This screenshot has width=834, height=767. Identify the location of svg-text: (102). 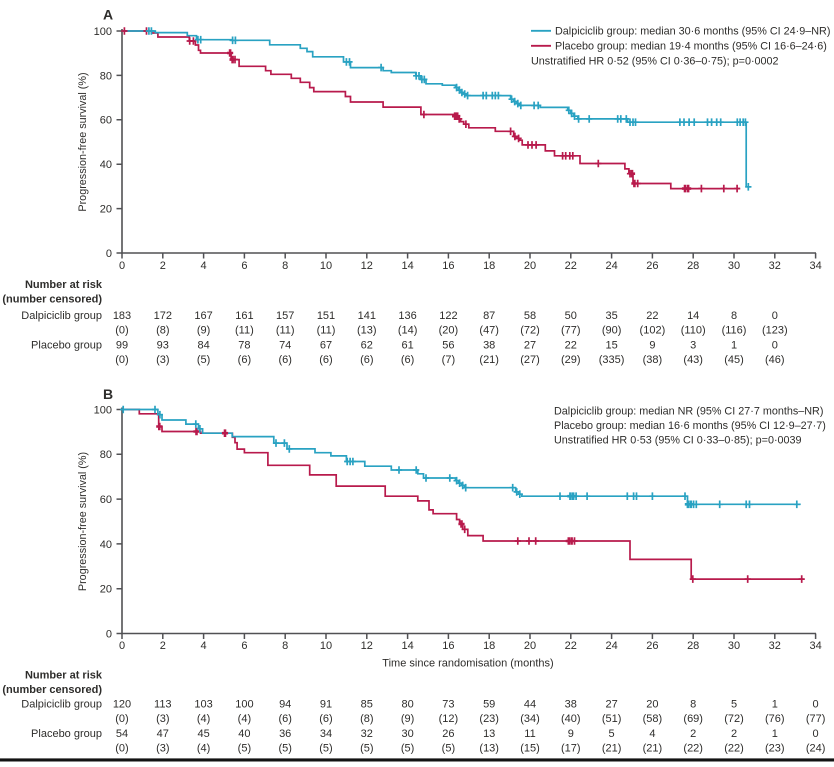
(653, 331).